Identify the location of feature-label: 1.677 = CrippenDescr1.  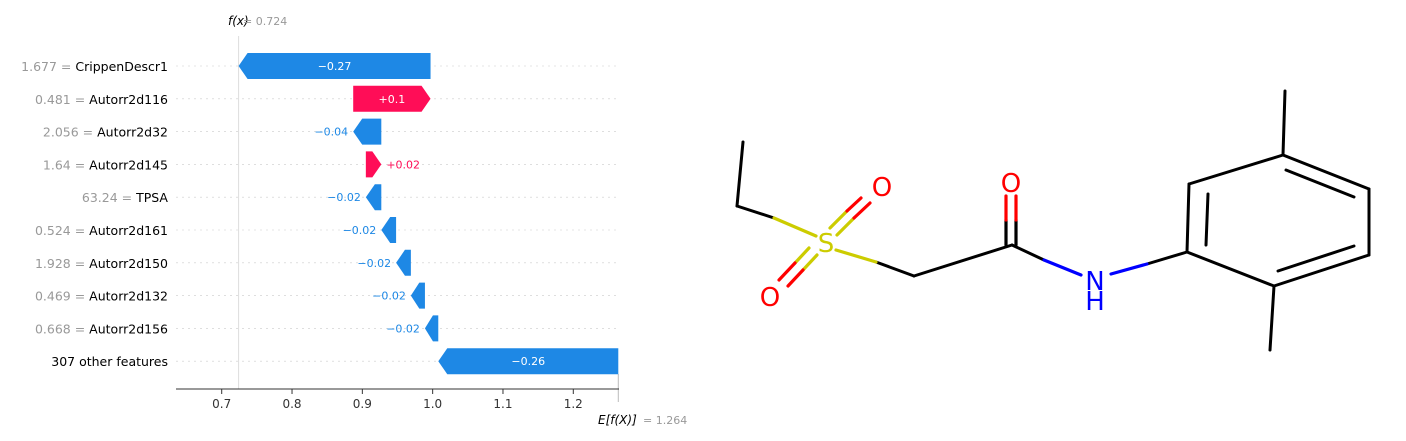
(94, 66).